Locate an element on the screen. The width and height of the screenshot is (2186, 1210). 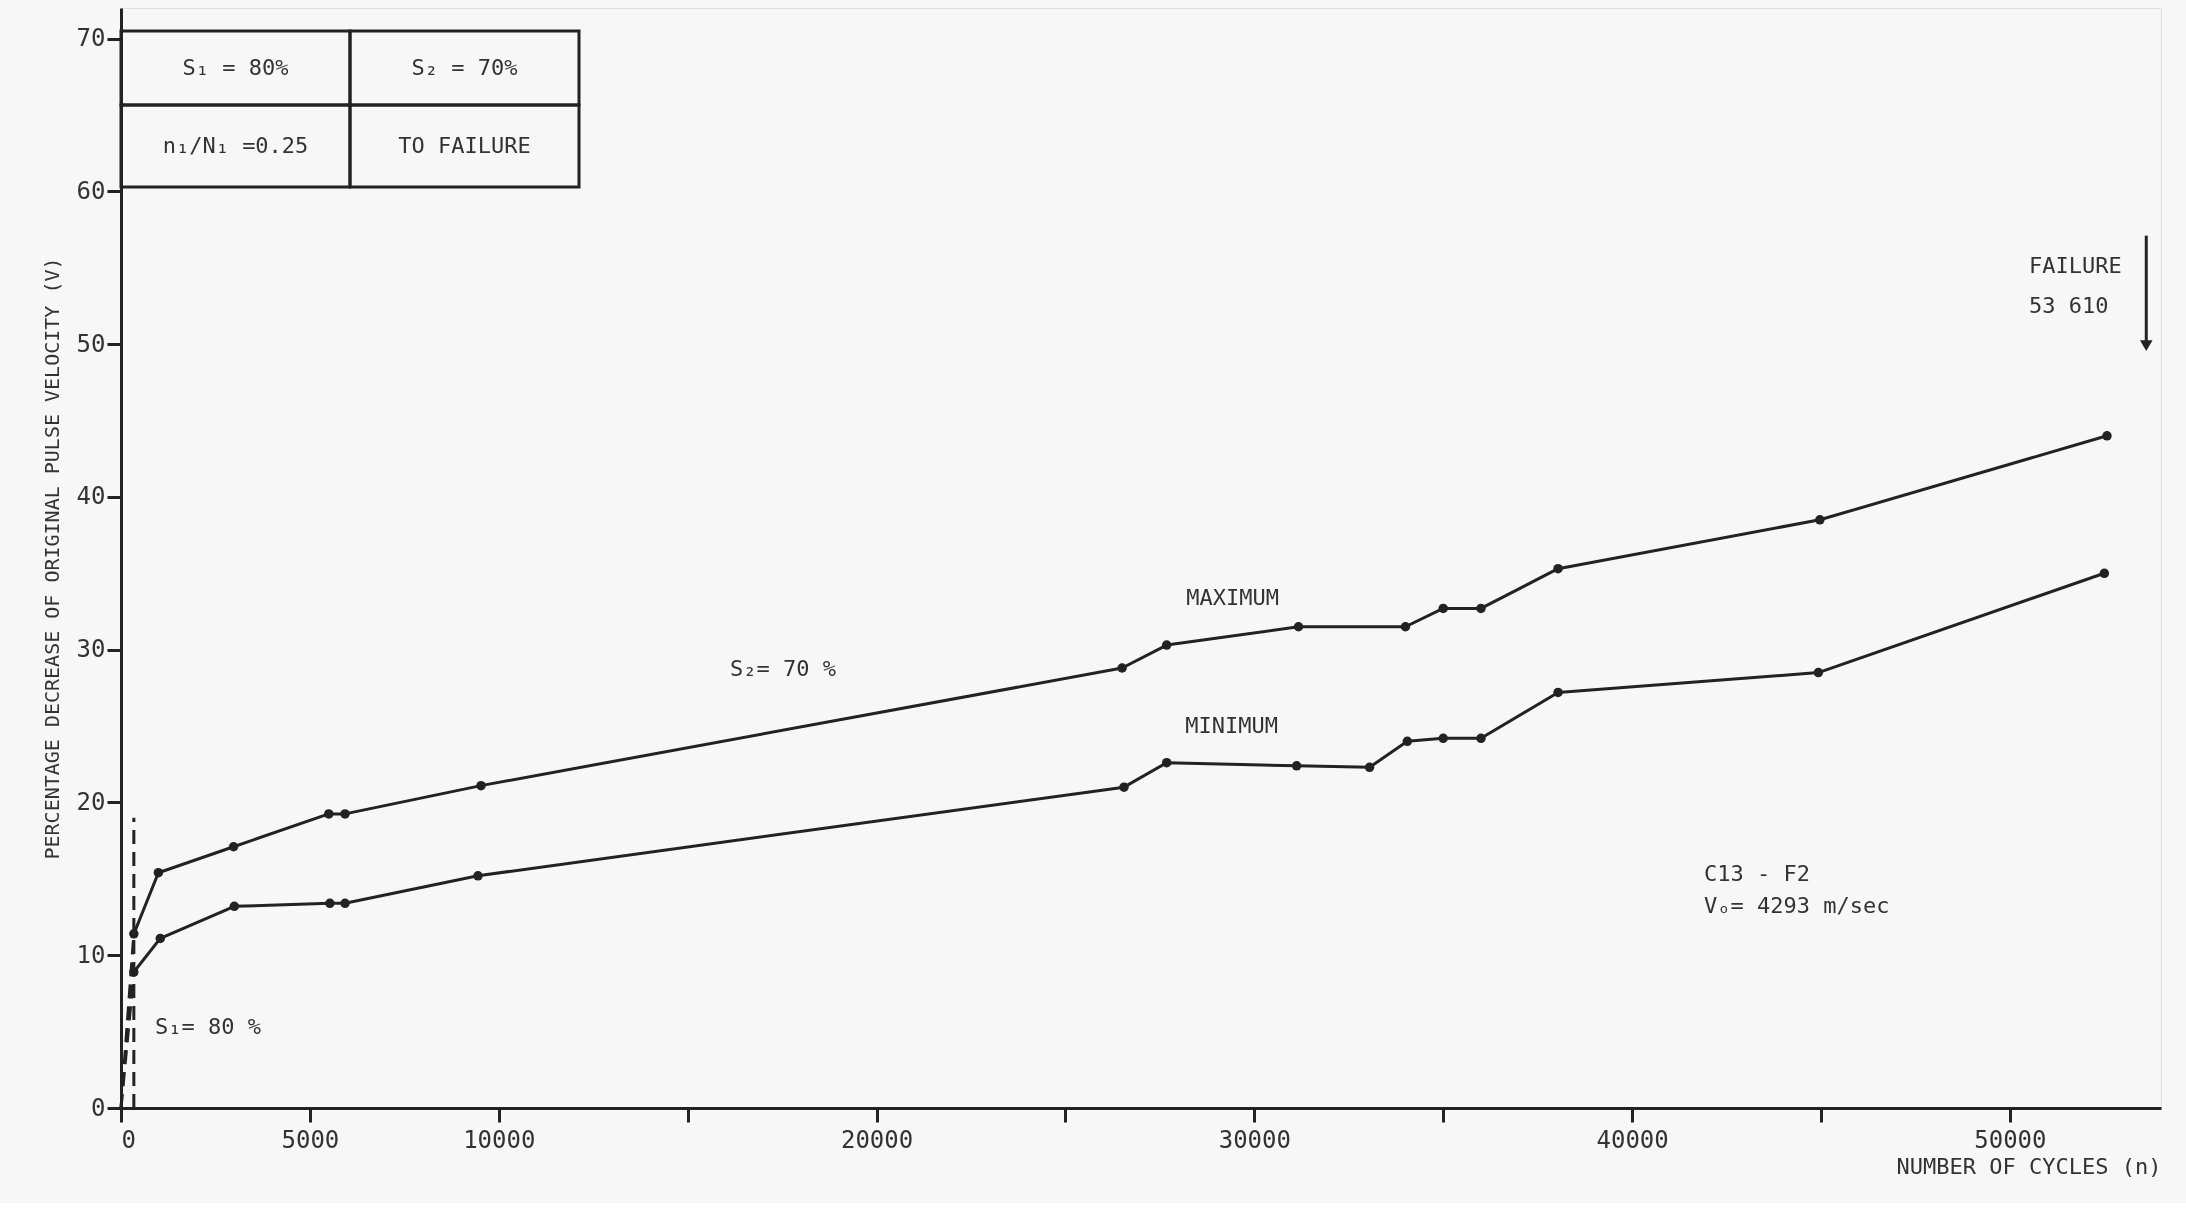
y-tick-label: 70 is located at coordinates (91, 38).